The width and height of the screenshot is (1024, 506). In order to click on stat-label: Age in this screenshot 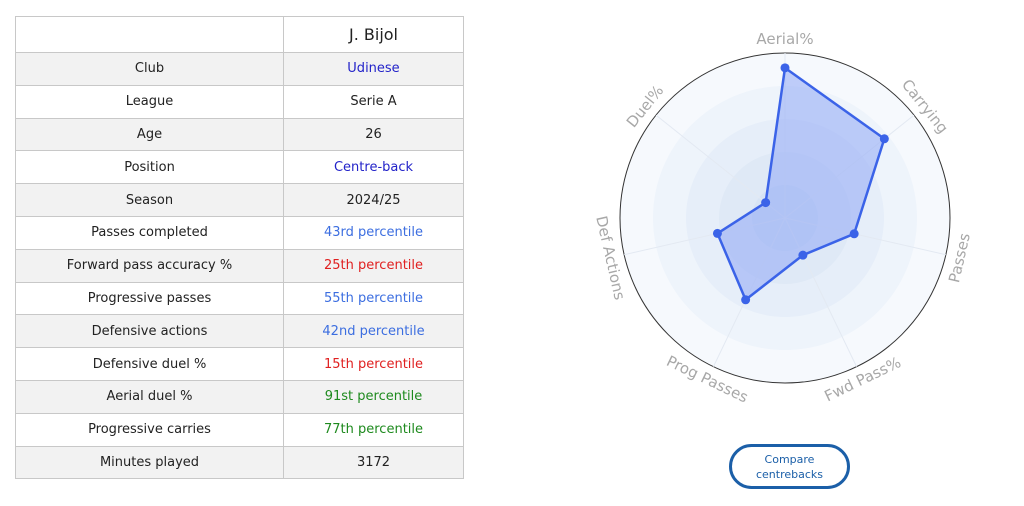, I will do `click(149, 134)`.